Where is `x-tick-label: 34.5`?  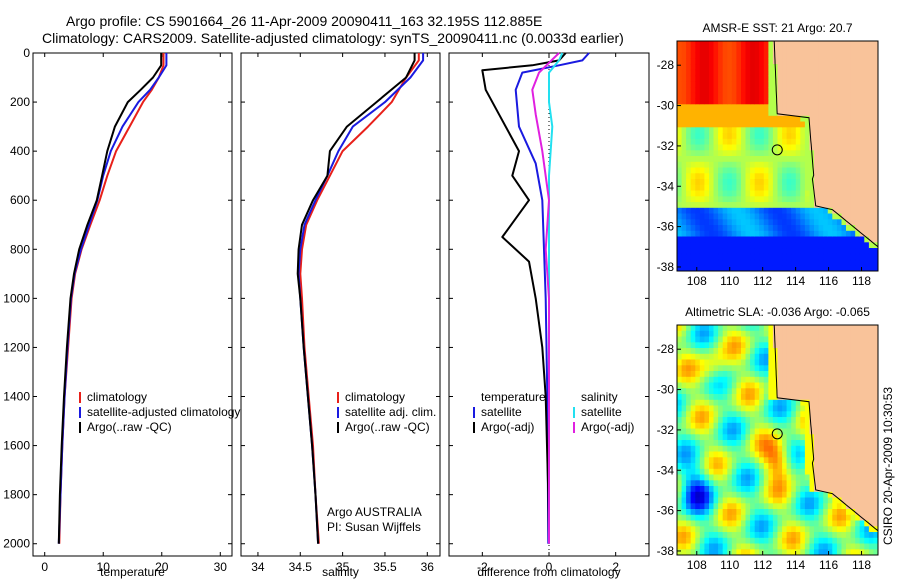 x-tick-label: 34.5 is located at coordinates (301, 567).